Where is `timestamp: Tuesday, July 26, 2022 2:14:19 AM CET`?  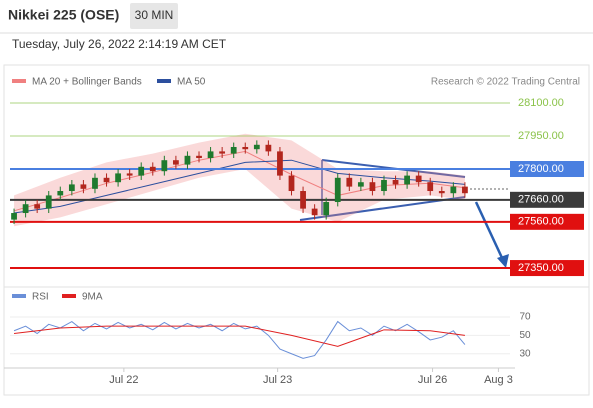 timestamp: Tuesday, July 26, 2022 2:14:19 AM CET is located at coordinates (119, 44).